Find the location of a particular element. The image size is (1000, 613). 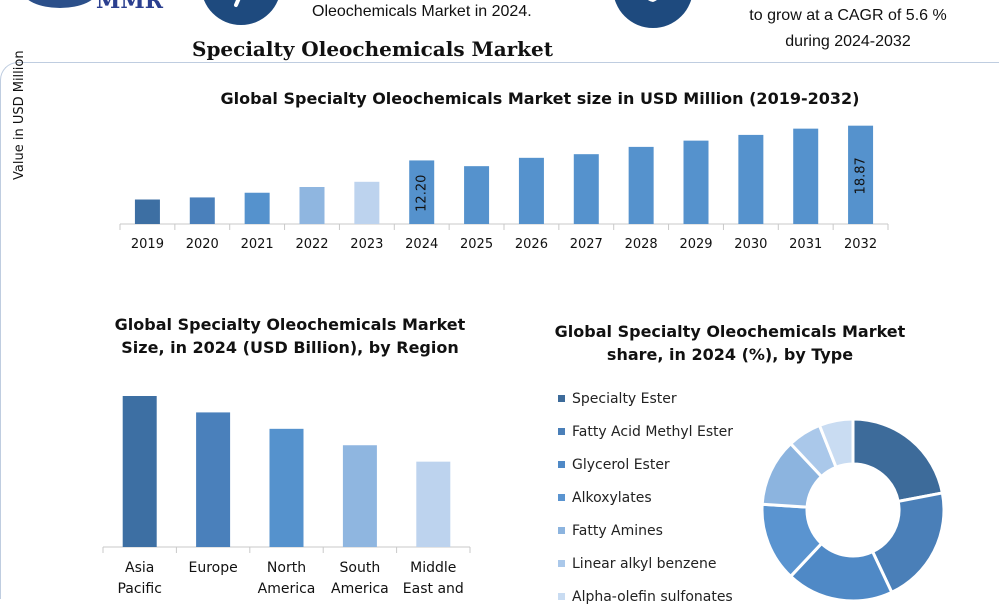

region-tick-label-line: East and is located at coordinates (433, 589).